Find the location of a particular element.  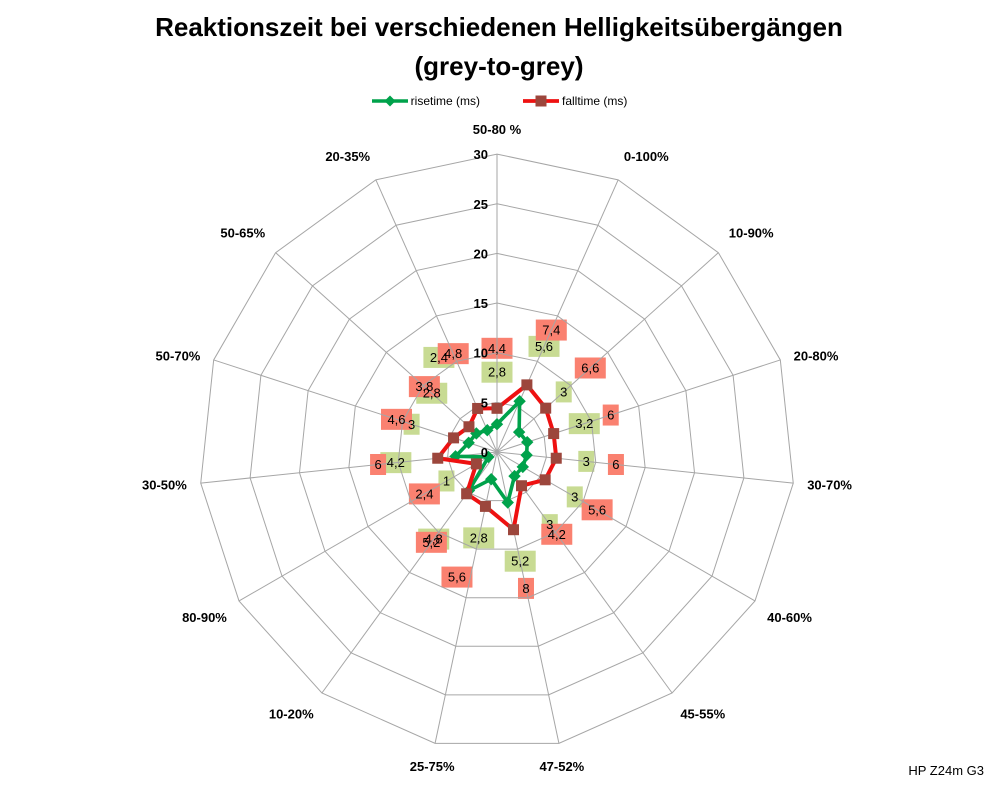

falltime-line is located at coordinates (497, 457).